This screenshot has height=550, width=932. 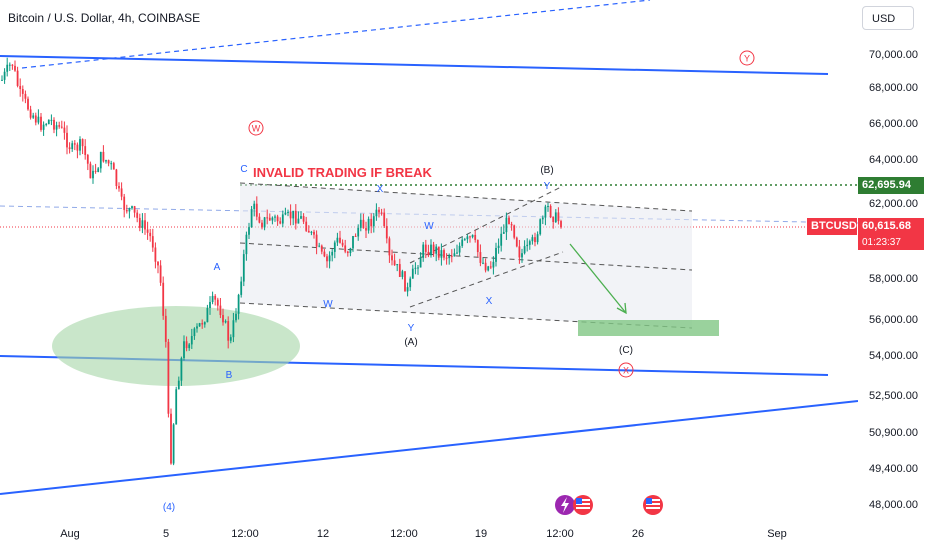 What do you see at coordinates (176, 346) in the screenshot?
I see `support-ellipse` at bounding box center [176, 346].